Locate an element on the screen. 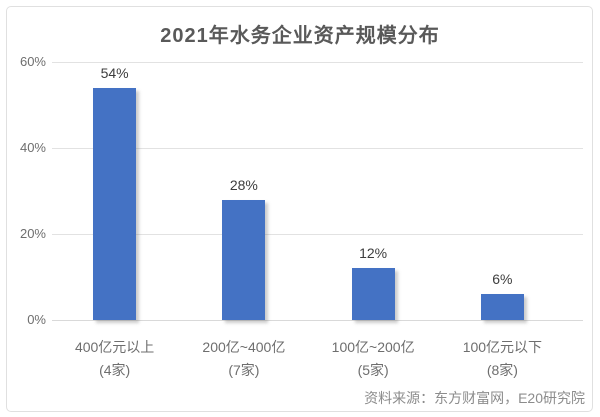 Image resolution: width=600 pixels, height=417 pixels. gridline-20% is located at coordinates (317, 234).